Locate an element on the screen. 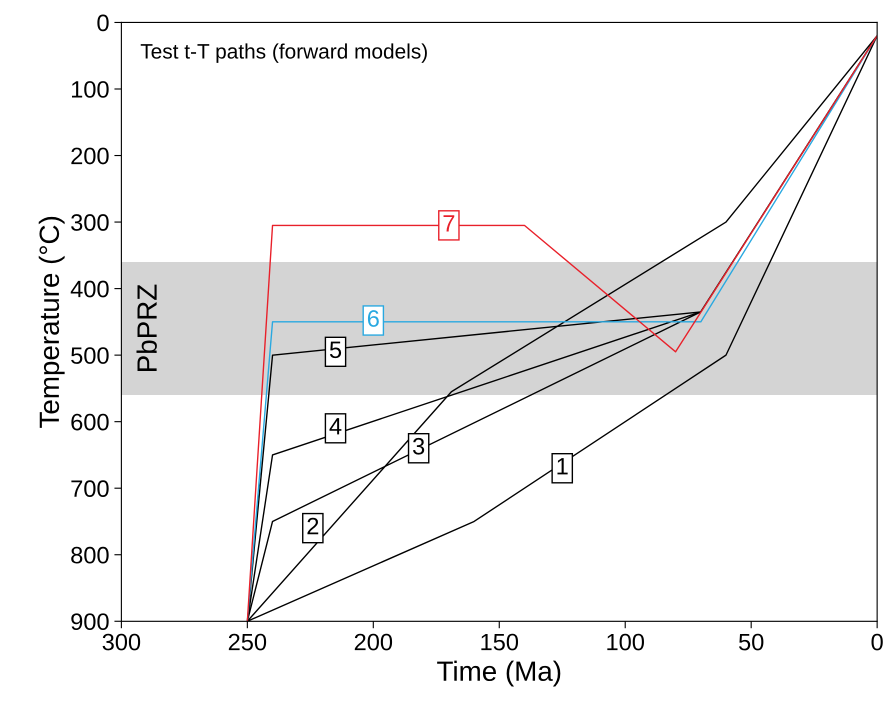 Image resolution: width=886 pixels, height=702 pixels. y-tick-label: 500 is located at coordinates (90, 355).